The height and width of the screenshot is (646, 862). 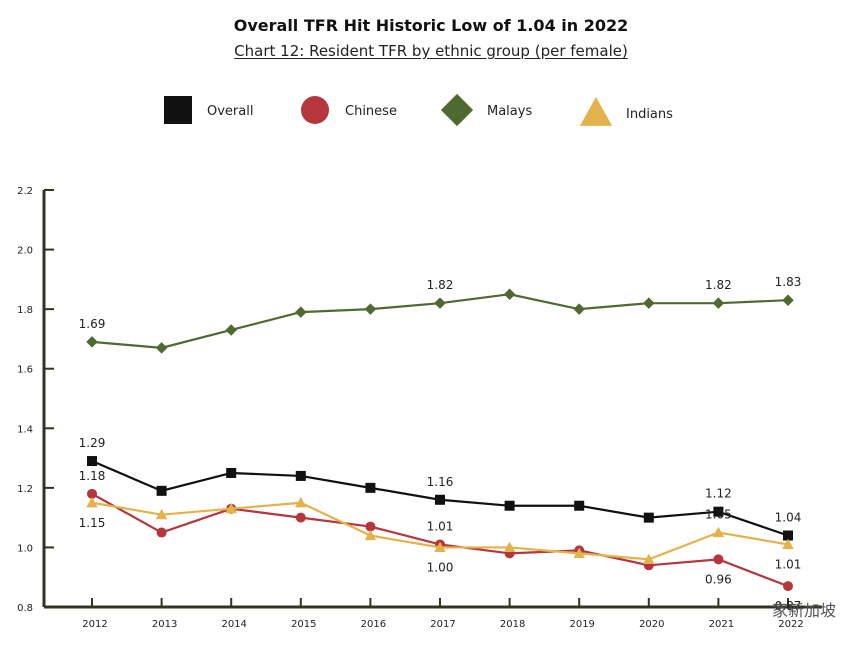 What do you see at coordinates (788, 518) in the screenshot?
I see `data-label: 1.04` at bounding box center [788, 518].